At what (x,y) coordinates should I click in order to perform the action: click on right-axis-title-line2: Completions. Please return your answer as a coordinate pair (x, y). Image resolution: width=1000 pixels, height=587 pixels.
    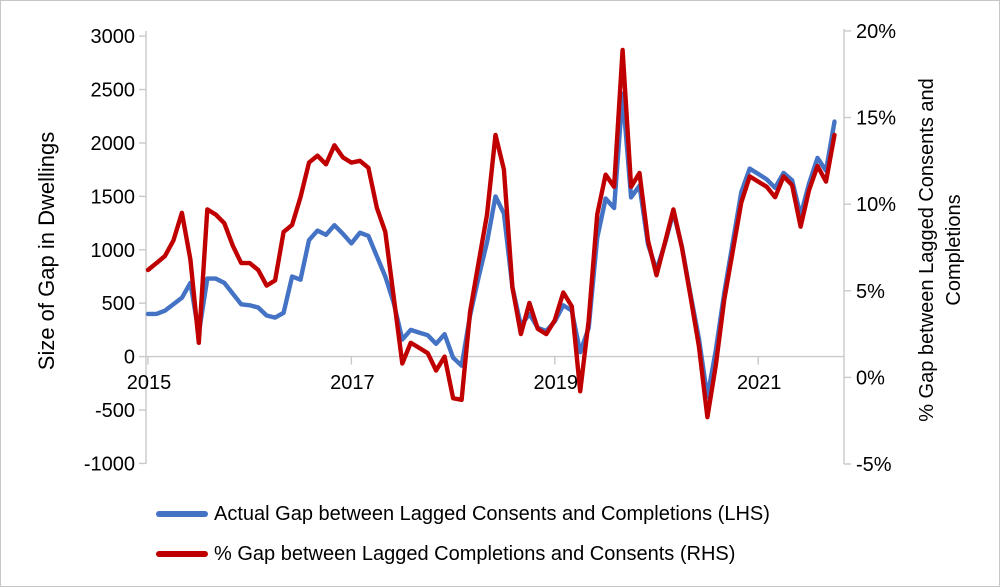
    Looking at the image, I should click on (954, 250).